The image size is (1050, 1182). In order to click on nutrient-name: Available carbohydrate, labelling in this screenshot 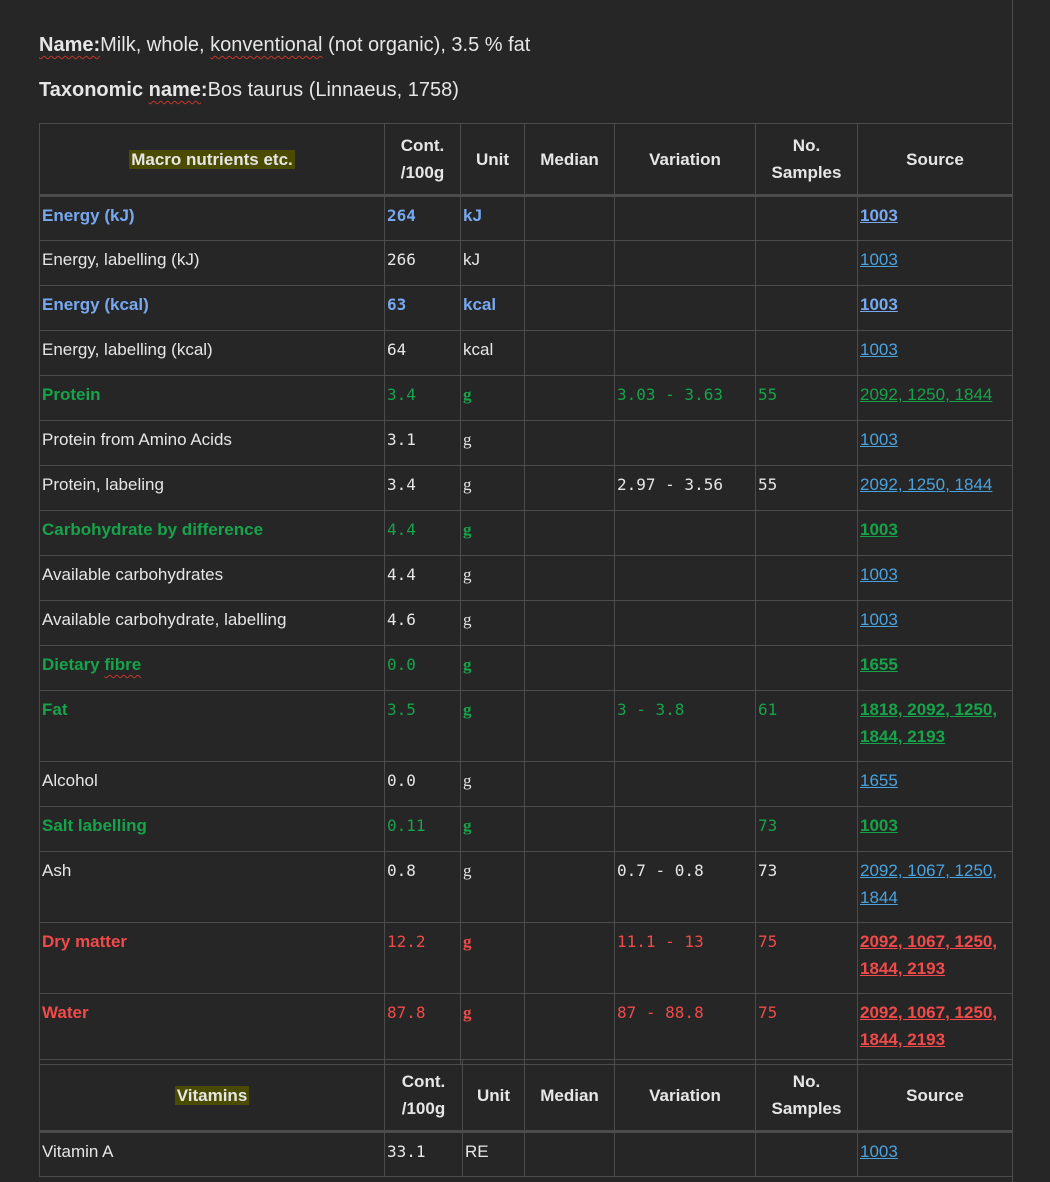, I will do `click(212, 623)`.